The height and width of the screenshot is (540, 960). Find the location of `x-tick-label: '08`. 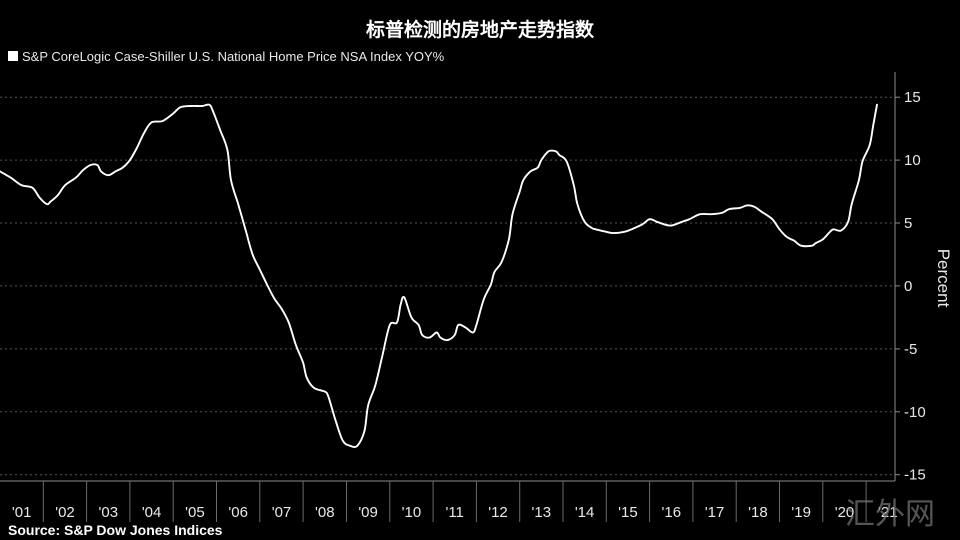

x-tick-label: '08 is located at coordinates (325, 512).